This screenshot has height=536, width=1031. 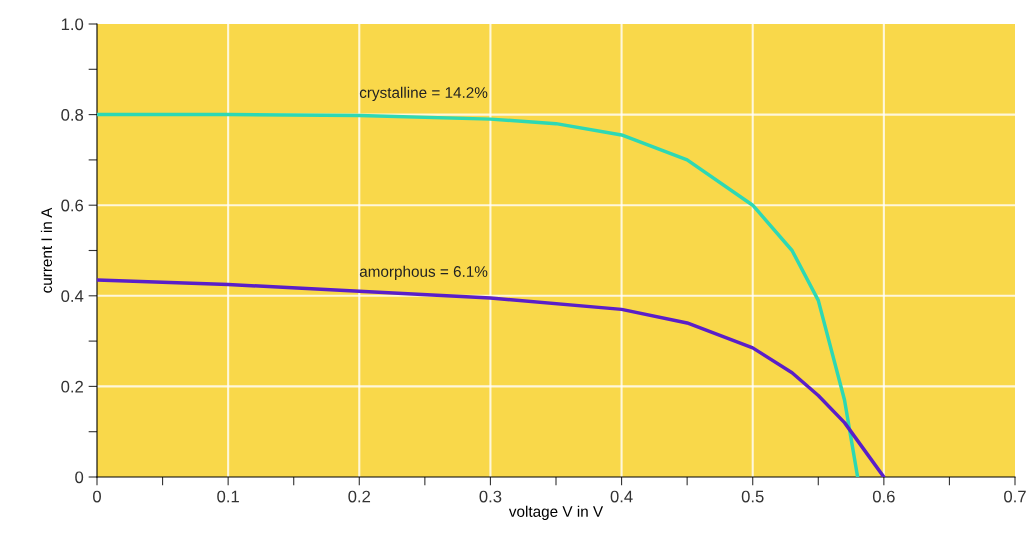 I want to click on y-tick-label: 0.6, so click(x=72, y=205).